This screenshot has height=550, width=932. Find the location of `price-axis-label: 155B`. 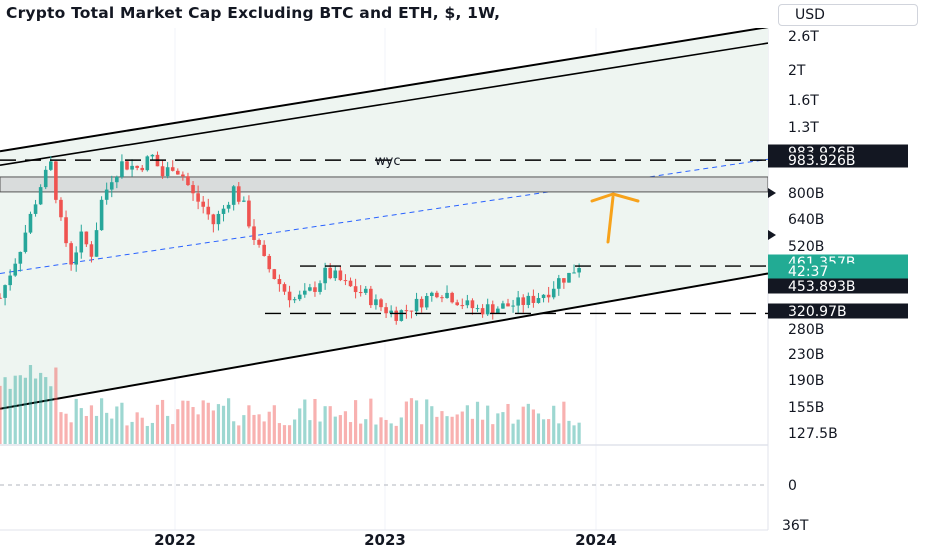

price-axis-label: 155B is located at coordinates (806, 408).